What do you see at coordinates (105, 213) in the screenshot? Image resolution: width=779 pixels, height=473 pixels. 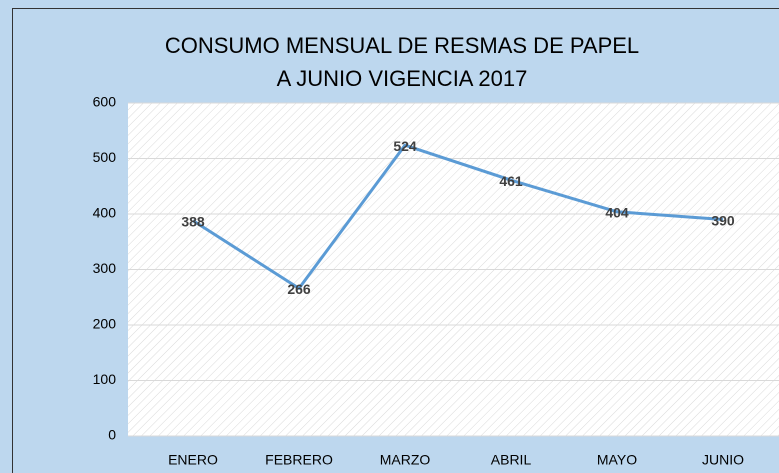 I see `y-tick-label: 400` at bounding box center [105, 213].